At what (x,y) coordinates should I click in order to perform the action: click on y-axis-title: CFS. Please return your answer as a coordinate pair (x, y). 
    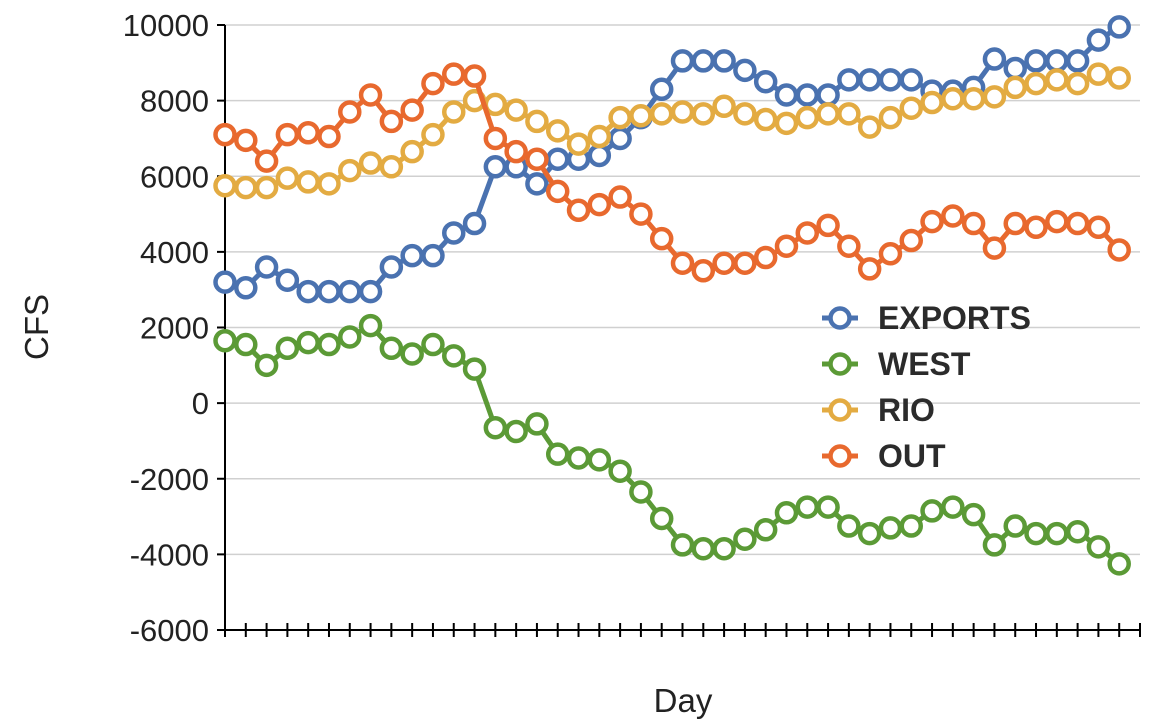
    Looking at the image, I should click on (36, 327).